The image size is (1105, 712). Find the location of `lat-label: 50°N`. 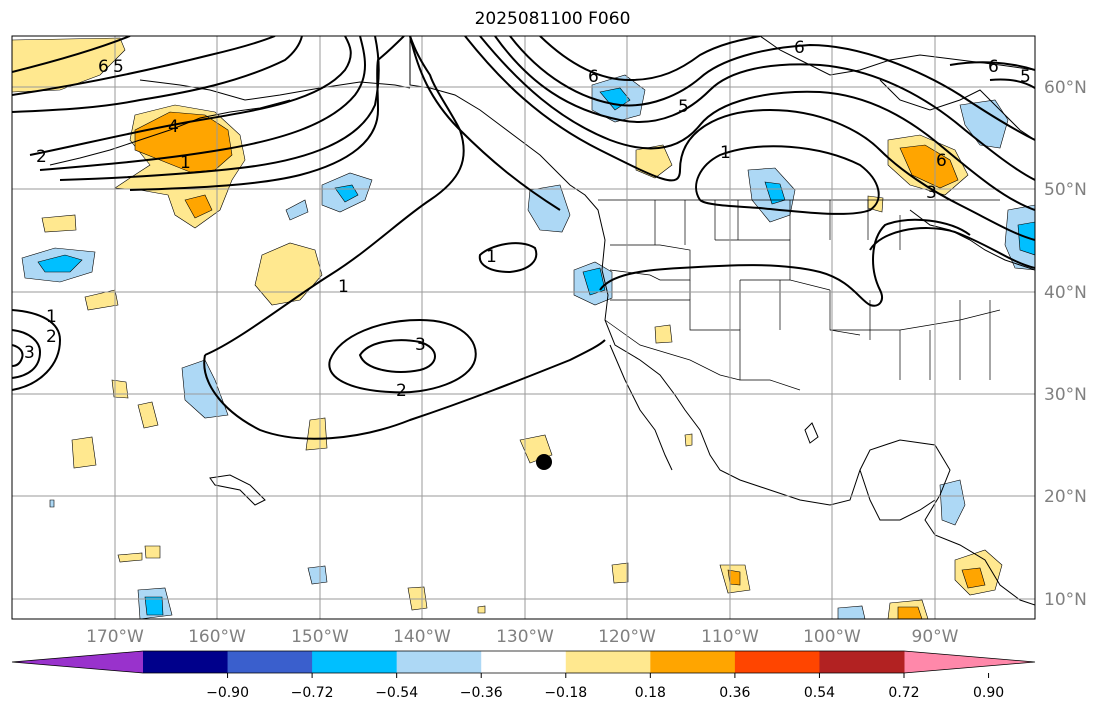

lat-label: 50°N is located at coordinates (1065, 190).